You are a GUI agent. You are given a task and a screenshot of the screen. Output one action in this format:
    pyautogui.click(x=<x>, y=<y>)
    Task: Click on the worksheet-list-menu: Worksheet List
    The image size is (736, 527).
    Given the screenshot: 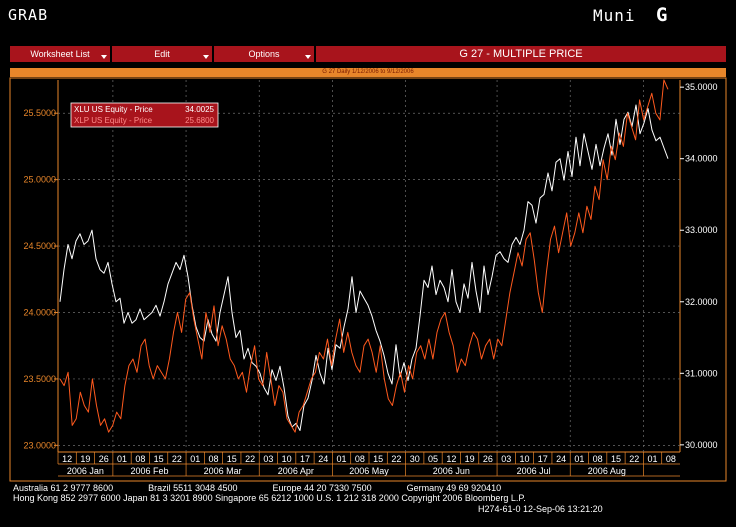 What is the action you would take?
    pyautogui.click(x=60, y=54)
    